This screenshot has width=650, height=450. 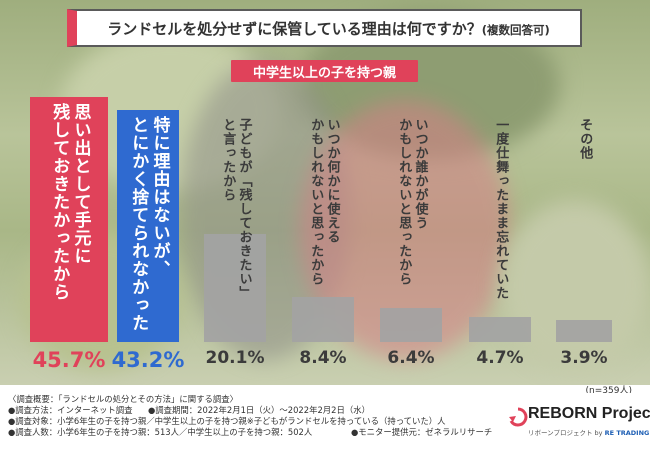 I want to click on chart-title-box: ランドセルを処分せずに保管している理由は何ですか？(複数回答可), so click(x=324, y=28).